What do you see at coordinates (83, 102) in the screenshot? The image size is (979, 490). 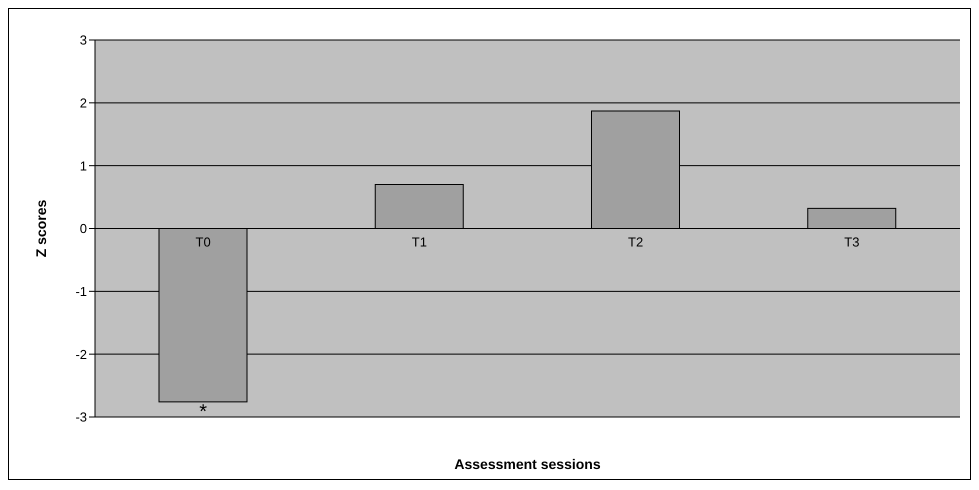 I see `y-tick-label: 2` at bounding box center [83, 102].